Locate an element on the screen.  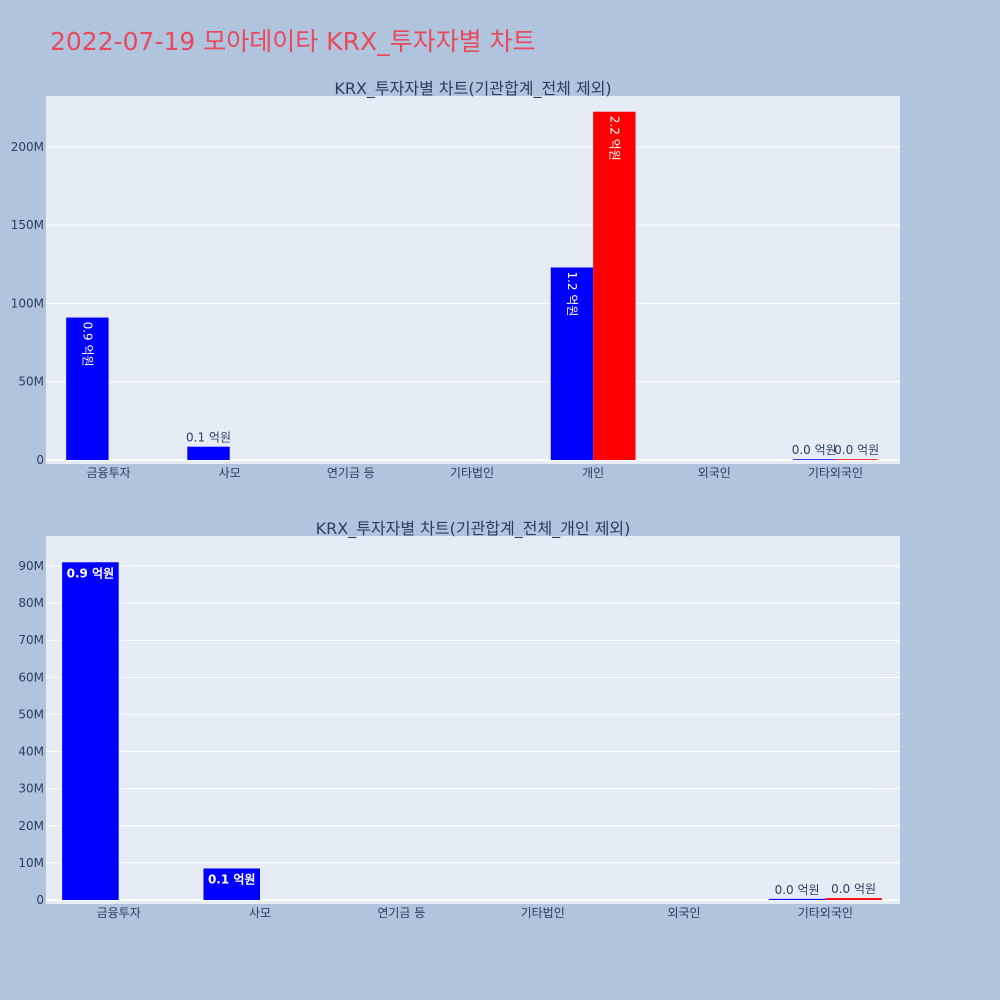
y-tick-label: 30M is located at coordinates (31, 789).